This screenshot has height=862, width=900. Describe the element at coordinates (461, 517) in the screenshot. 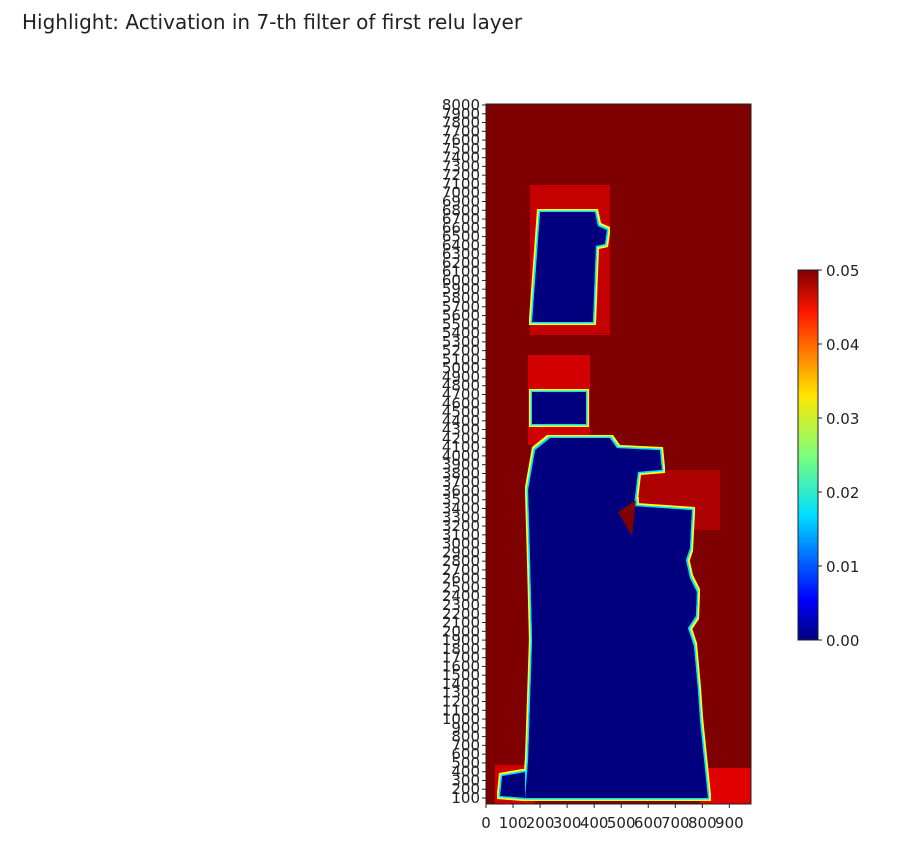

I see `y-tick-label: 3300` at that location.